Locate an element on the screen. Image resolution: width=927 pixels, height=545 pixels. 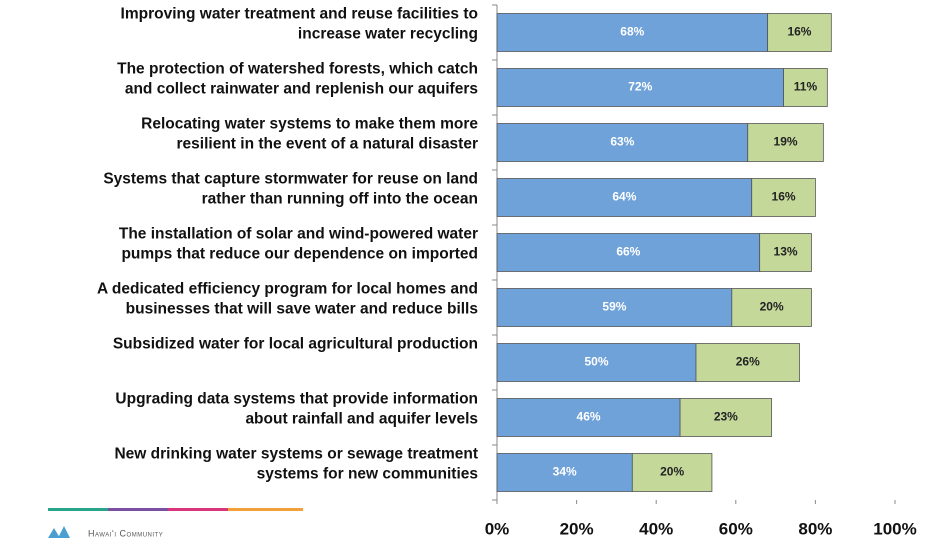
category-label: systems for new communities is located at coordinates (367, 474).